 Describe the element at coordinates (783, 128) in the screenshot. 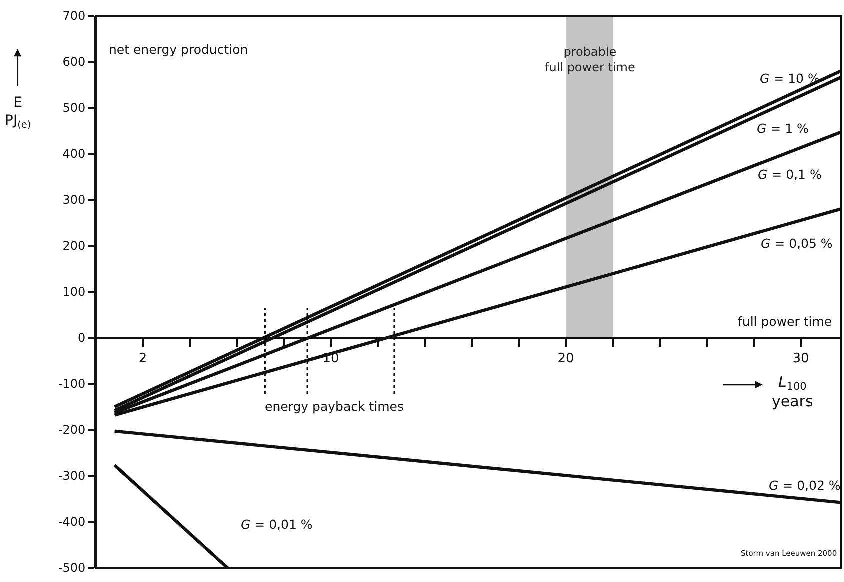

I see `series-label: G = 1 %` at that location.